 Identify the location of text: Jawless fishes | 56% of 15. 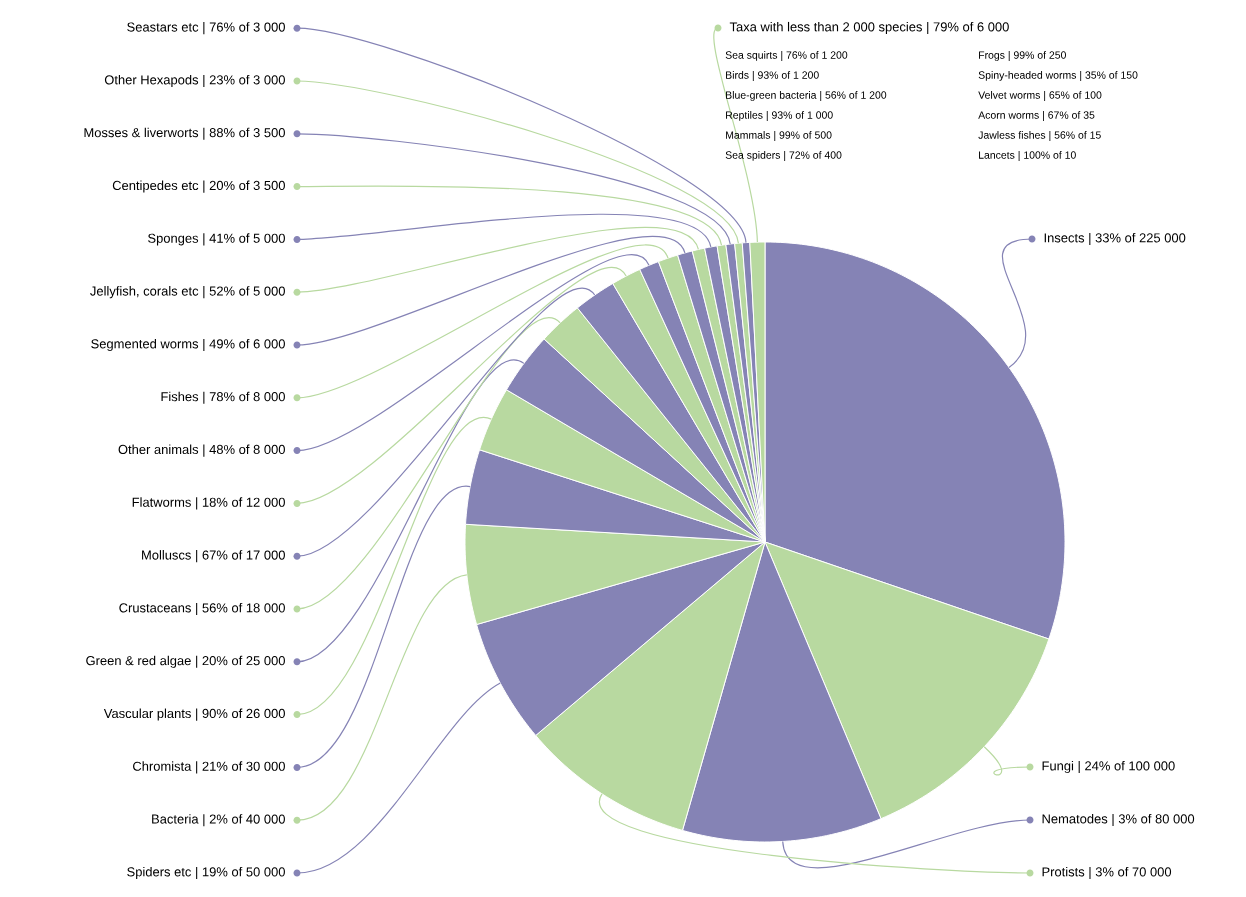
(1039, 136).